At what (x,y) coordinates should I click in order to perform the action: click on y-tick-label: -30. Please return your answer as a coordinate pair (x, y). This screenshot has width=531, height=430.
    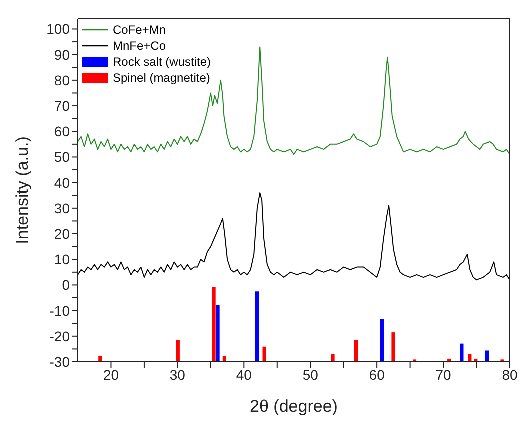
    Looking at the image, I should click on (60, 362).